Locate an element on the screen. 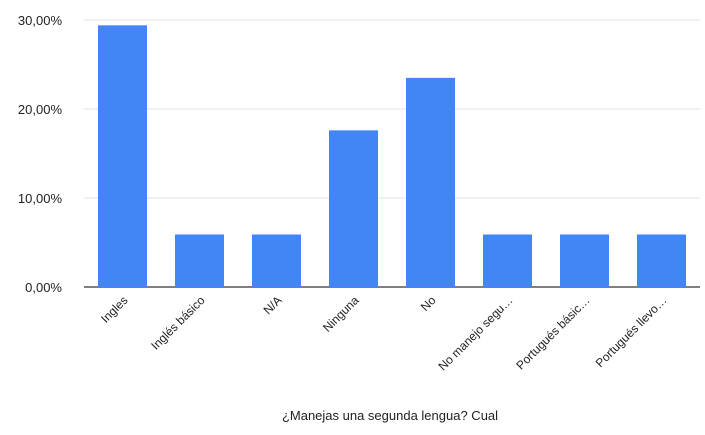  x-tick-label: Ingles is located at coordinates (114, 309).